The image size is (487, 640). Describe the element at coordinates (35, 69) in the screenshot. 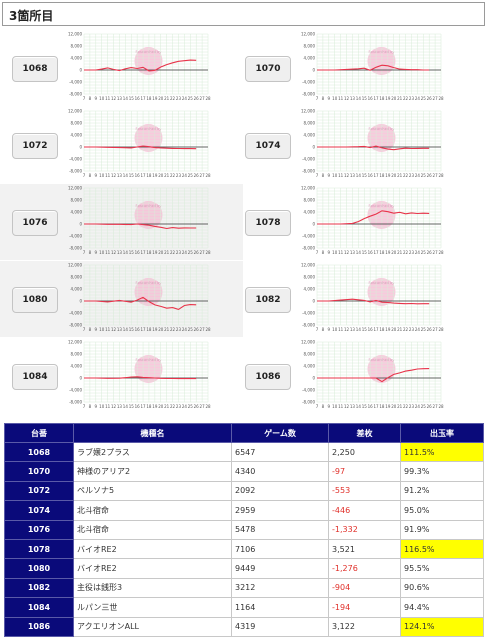

I see `machine-button-1068: 1068` at that location.